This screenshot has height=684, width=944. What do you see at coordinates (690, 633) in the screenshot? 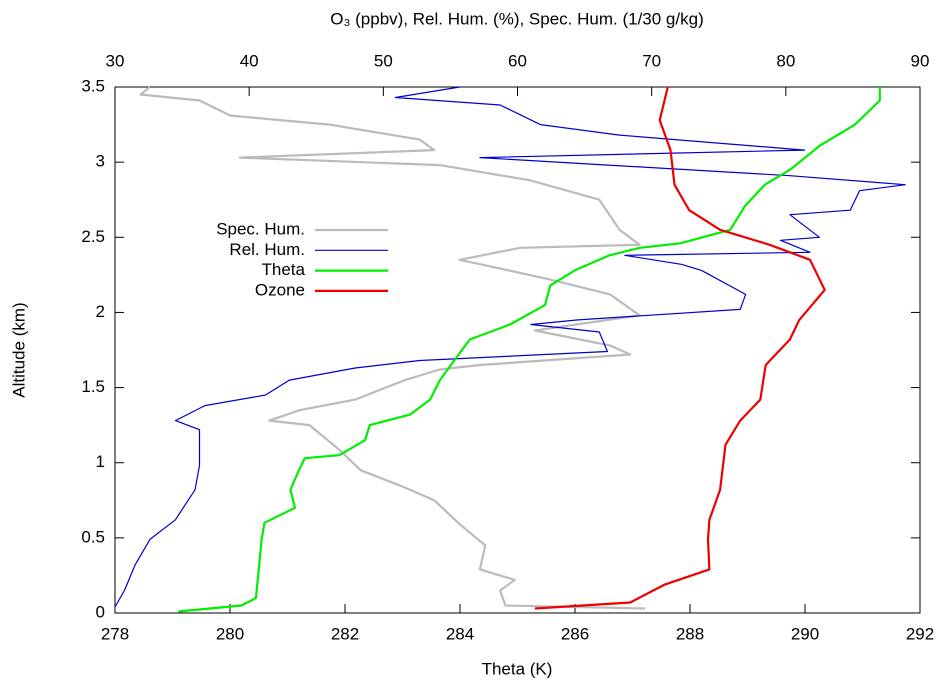
I see `x-tick-label: 288` at bounding box center [690, 633].